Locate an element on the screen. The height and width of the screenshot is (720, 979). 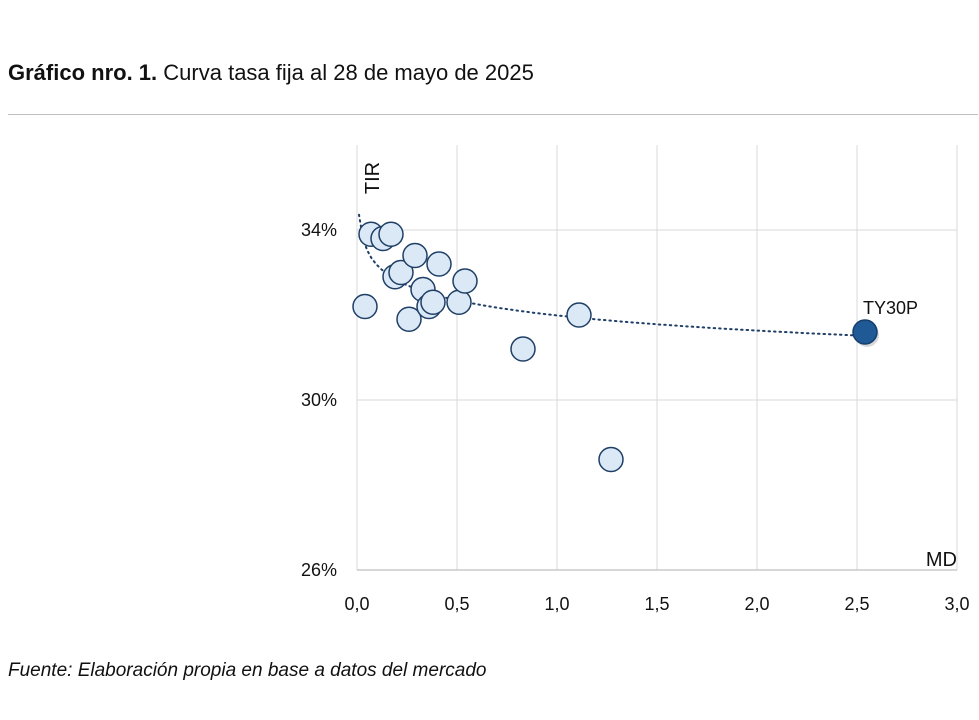
chart-title-text: Curva tasa fija al 28 de mayo de 2025 is located at coordinates (348, 72).